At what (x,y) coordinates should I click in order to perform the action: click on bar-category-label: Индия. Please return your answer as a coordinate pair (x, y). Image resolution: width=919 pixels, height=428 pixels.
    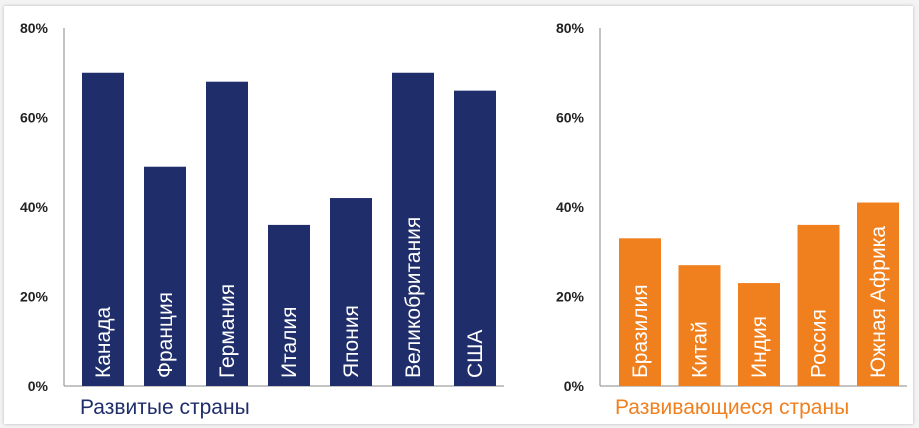
    Looking at the image, I should click on (759, 347).